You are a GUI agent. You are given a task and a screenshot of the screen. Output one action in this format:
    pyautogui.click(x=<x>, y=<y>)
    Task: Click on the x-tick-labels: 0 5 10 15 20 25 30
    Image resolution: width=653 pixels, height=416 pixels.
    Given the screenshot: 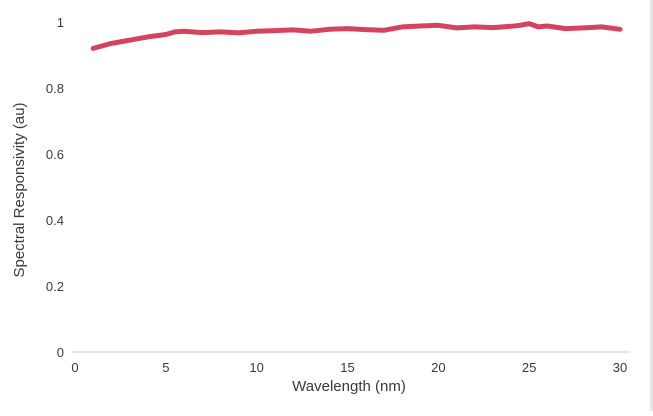 What is the action you would take?
    pyautogui.click(x=349, y=367)
    